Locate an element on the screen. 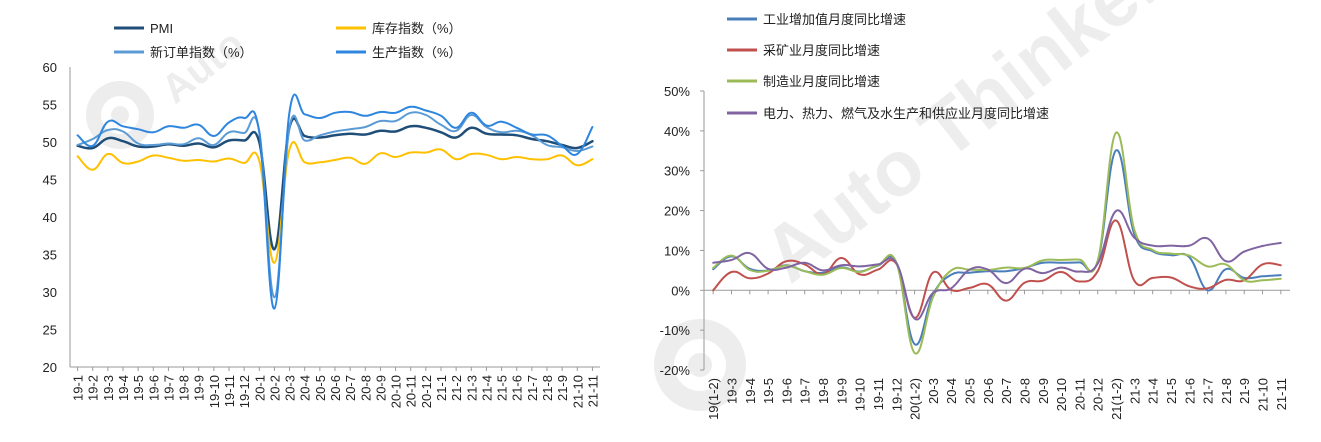  x-tick-label: 19-11 is located at coordinates (878, 394).